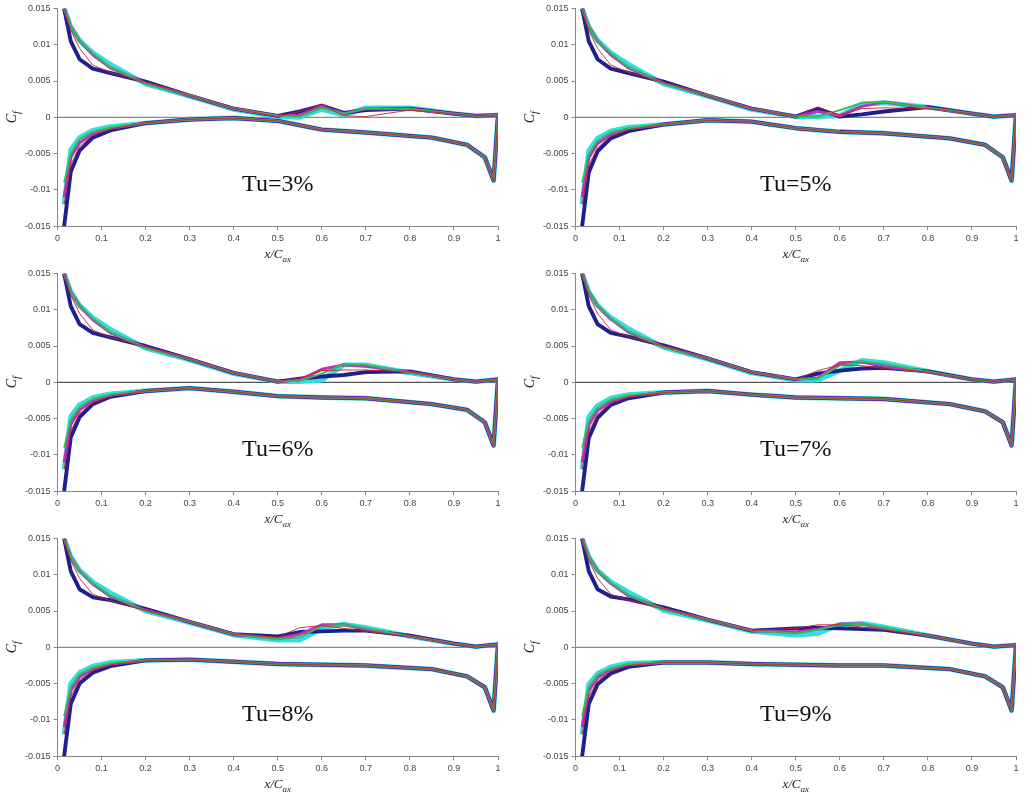 The width and height of the screenshot is (1036, 796). What do you see at coordinates (278, 448) in the screenshot?
I see `annotation: Tu=6%` at bounding box center [278, 448].